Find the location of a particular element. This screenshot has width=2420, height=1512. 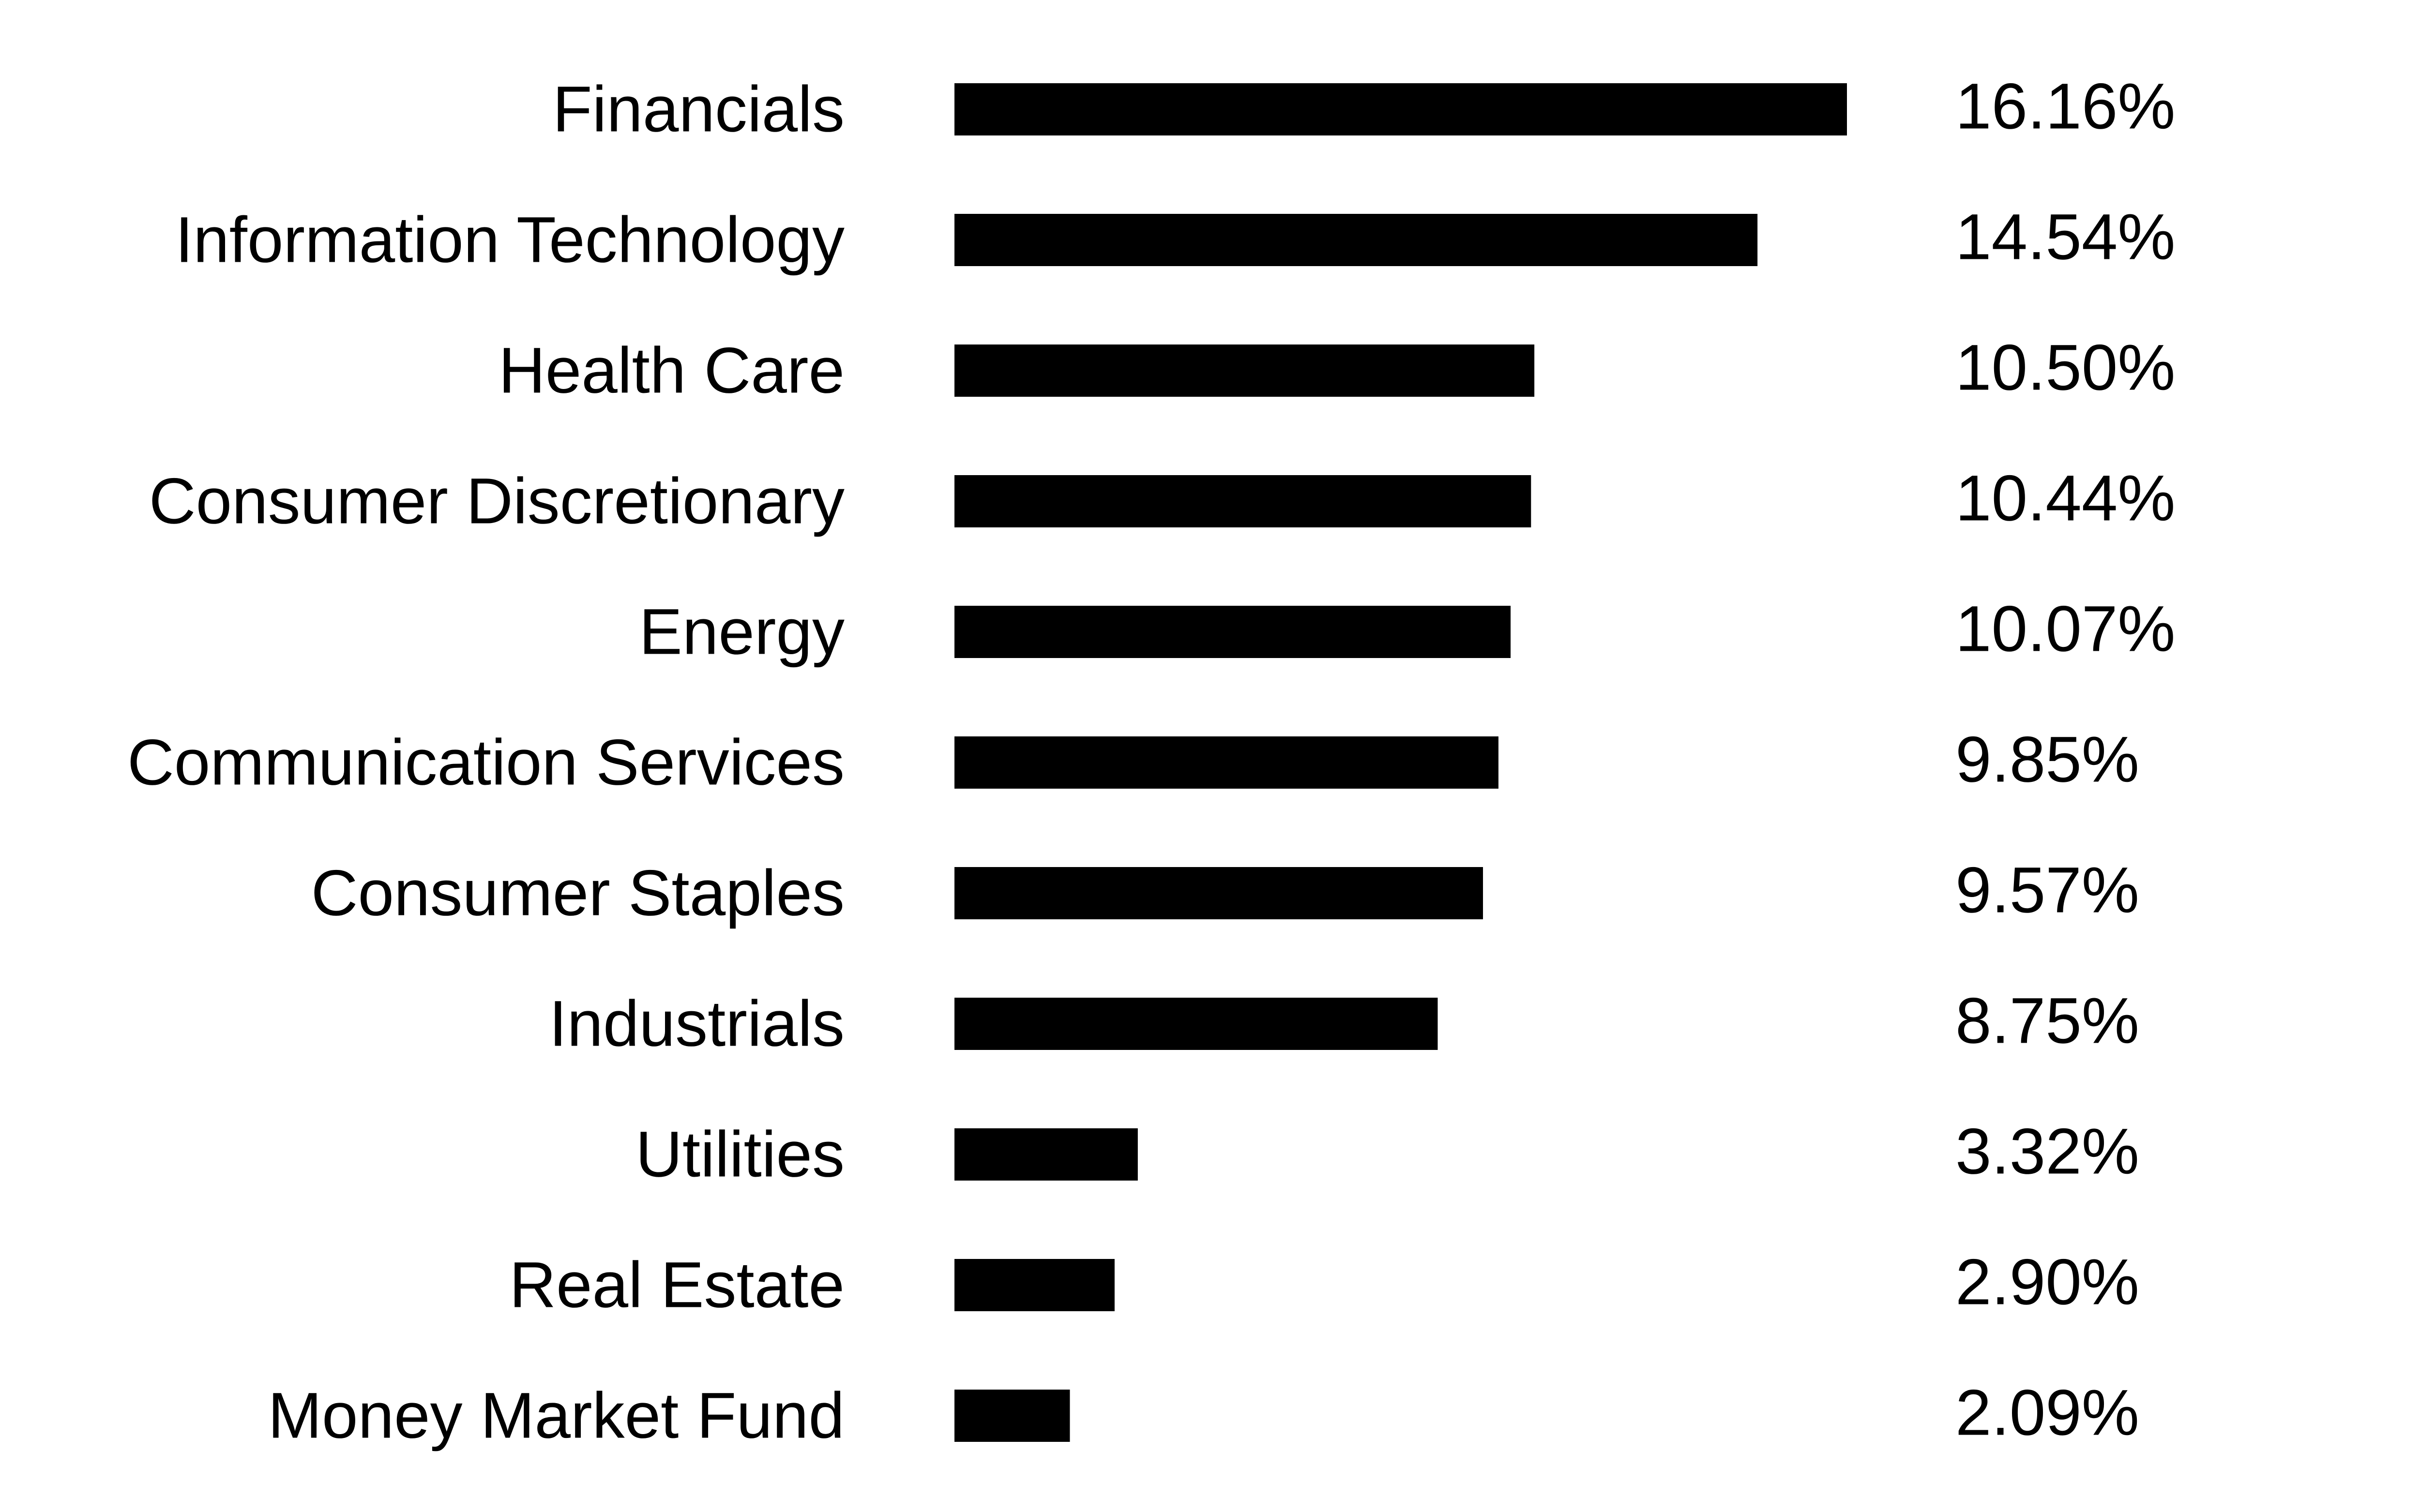

category-label-energy: Energy is located at coordinates (742, 632).